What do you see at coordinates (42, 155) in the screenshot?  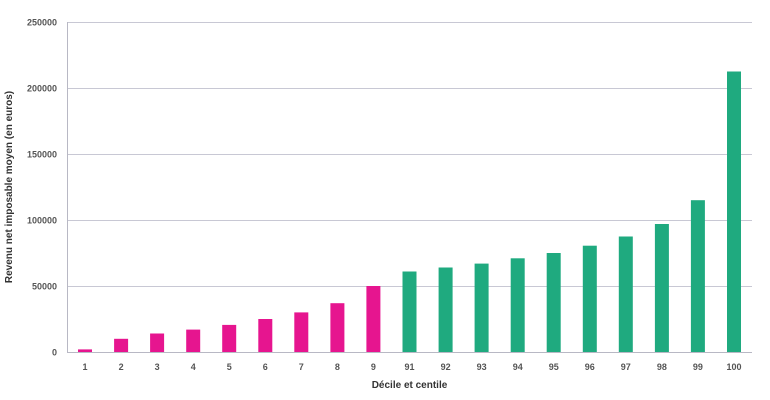 I see `y-tick-label: 150000` at bounding box center [42, 155].